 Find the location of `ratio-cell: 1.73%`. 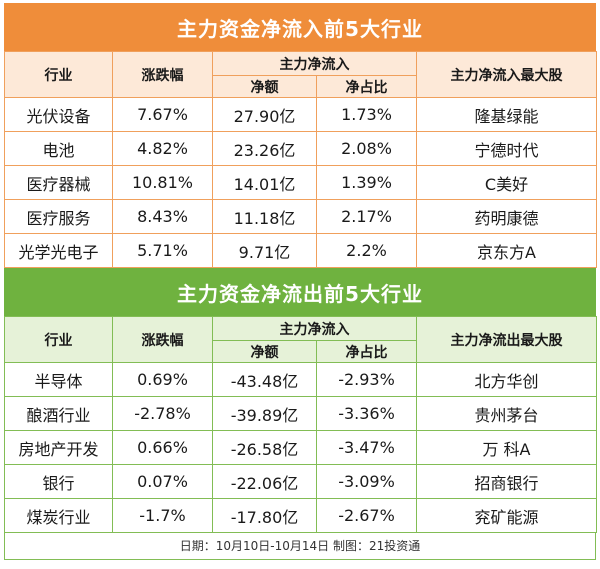

ratio-cell: 1.73% is located at coordinates (366, 114).